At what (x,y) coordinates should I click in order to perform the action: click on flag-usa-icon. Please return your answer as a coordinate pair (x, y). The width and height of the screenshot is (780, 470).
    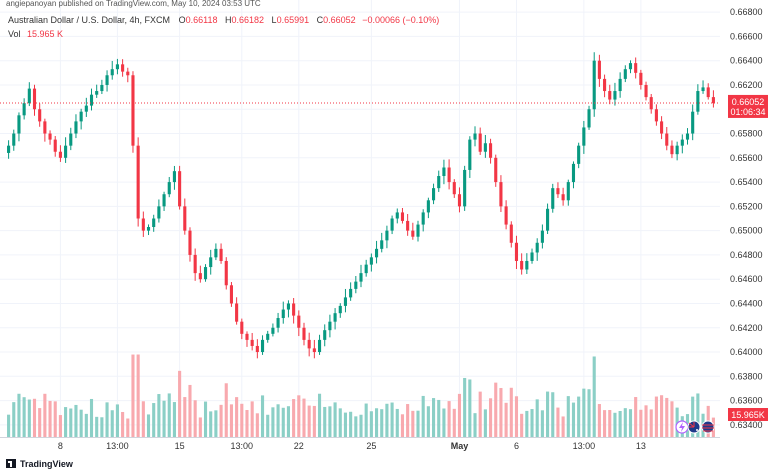
    Looking at the image, I should click on (708, 427).